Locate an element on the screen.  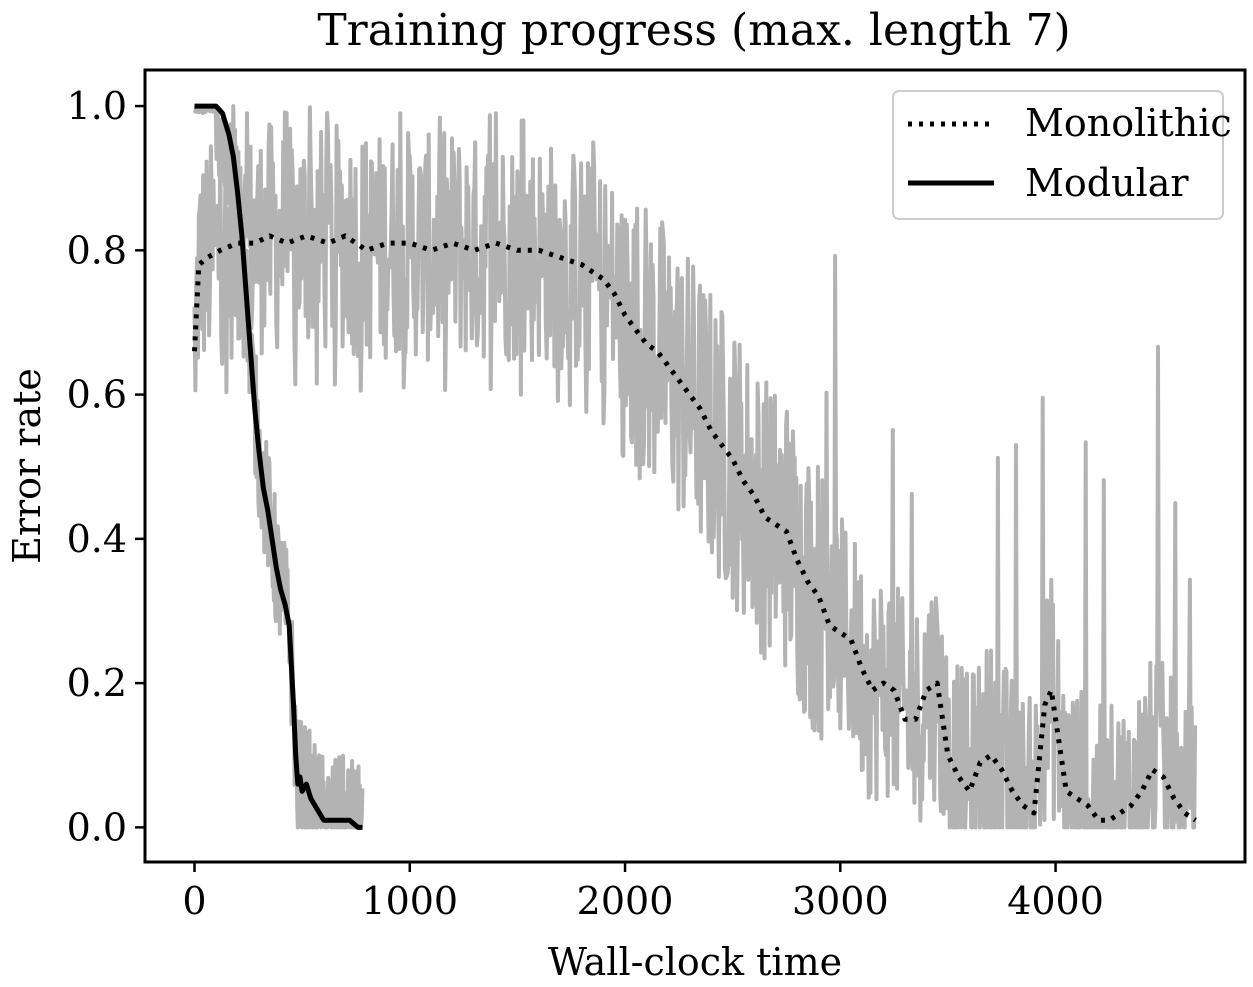
y-tick-label: 0.0 is located at coordinates (97, 827).